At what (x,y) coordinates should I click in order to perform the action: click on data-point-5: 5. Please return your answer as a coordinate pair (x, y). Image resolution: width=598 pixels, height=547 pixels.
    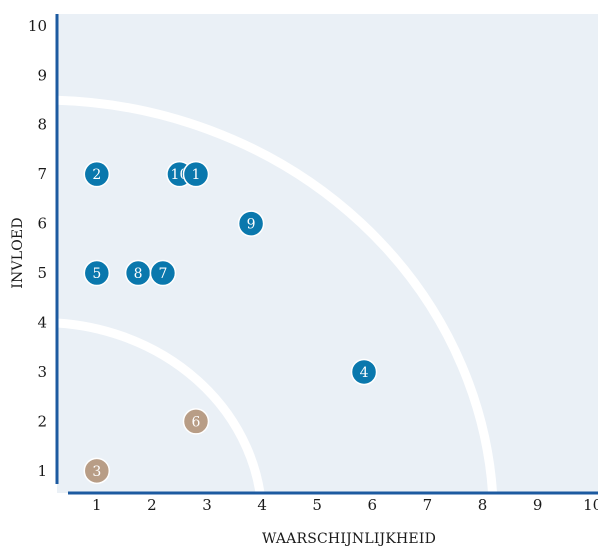
    Looking at the image, I should click on (97, 273).